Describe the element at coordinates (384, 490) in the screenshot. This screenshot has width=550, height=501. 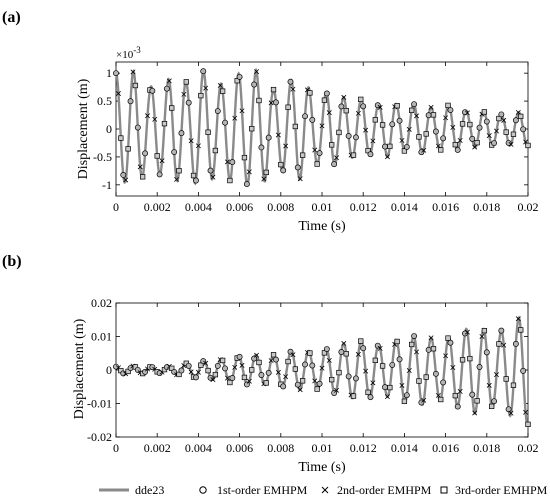
I see `legend-2nd-order-label: 2nd-order EMHPM` at that location.